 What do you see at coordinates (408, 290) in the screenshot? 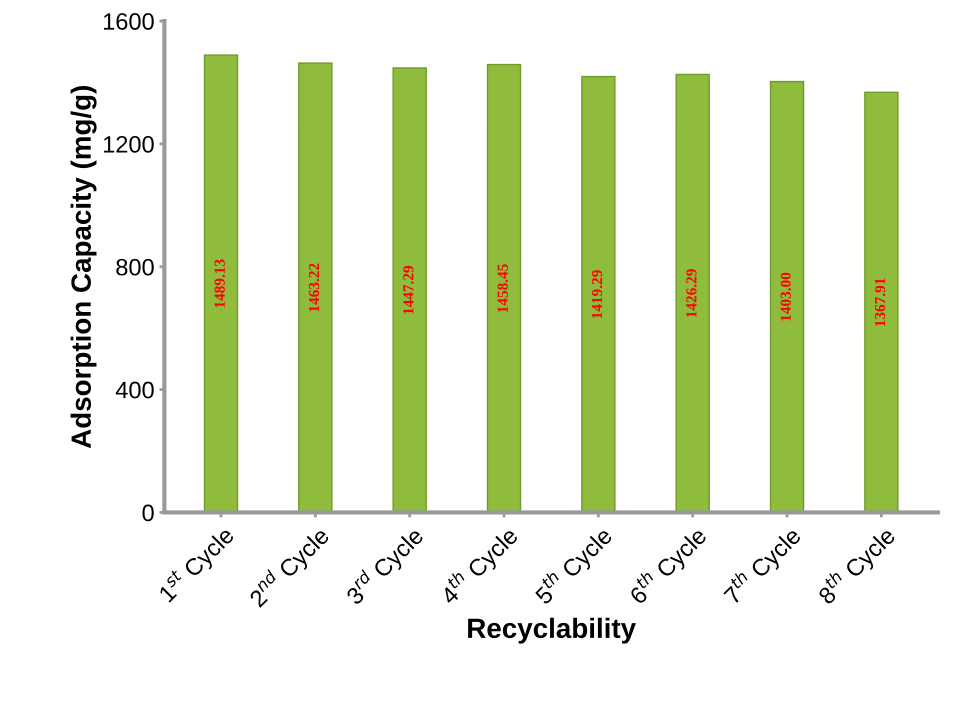
I see `data-label: 1447.29` at bounding box center [408, 290].